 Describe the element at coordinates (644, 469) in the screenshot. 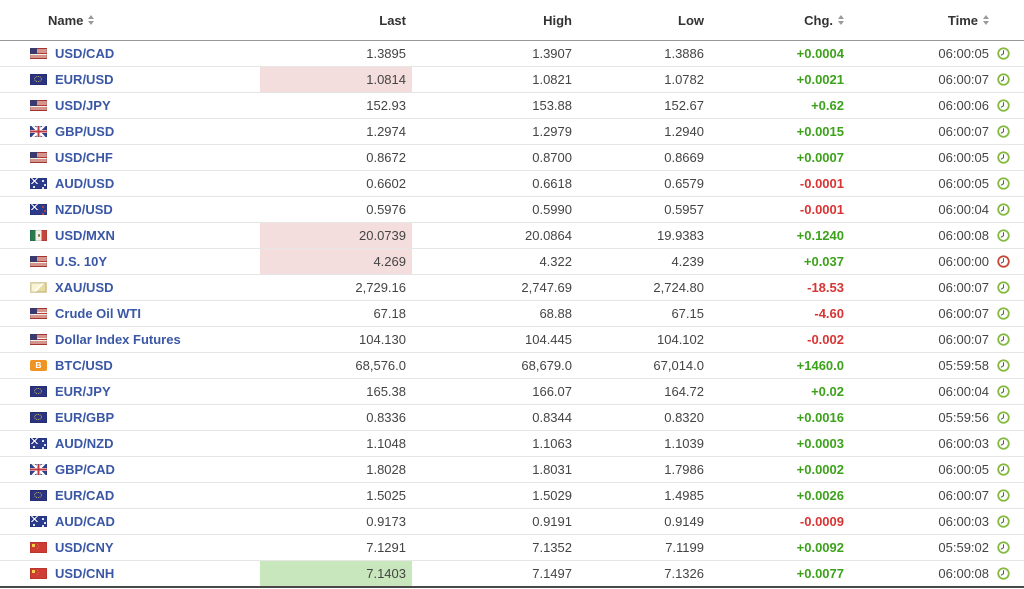

I see `low-cell: 1.7986` at that location.